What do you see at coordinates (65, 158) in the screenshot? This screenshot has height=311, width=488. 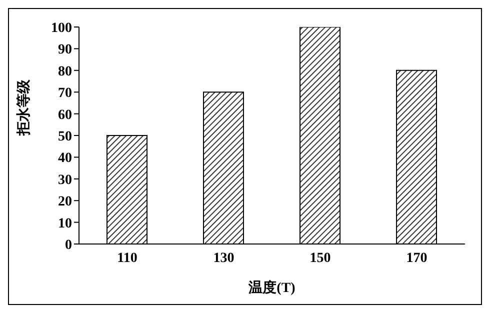 I see `y-tick-label: 40` at bounding box center [65, 158].